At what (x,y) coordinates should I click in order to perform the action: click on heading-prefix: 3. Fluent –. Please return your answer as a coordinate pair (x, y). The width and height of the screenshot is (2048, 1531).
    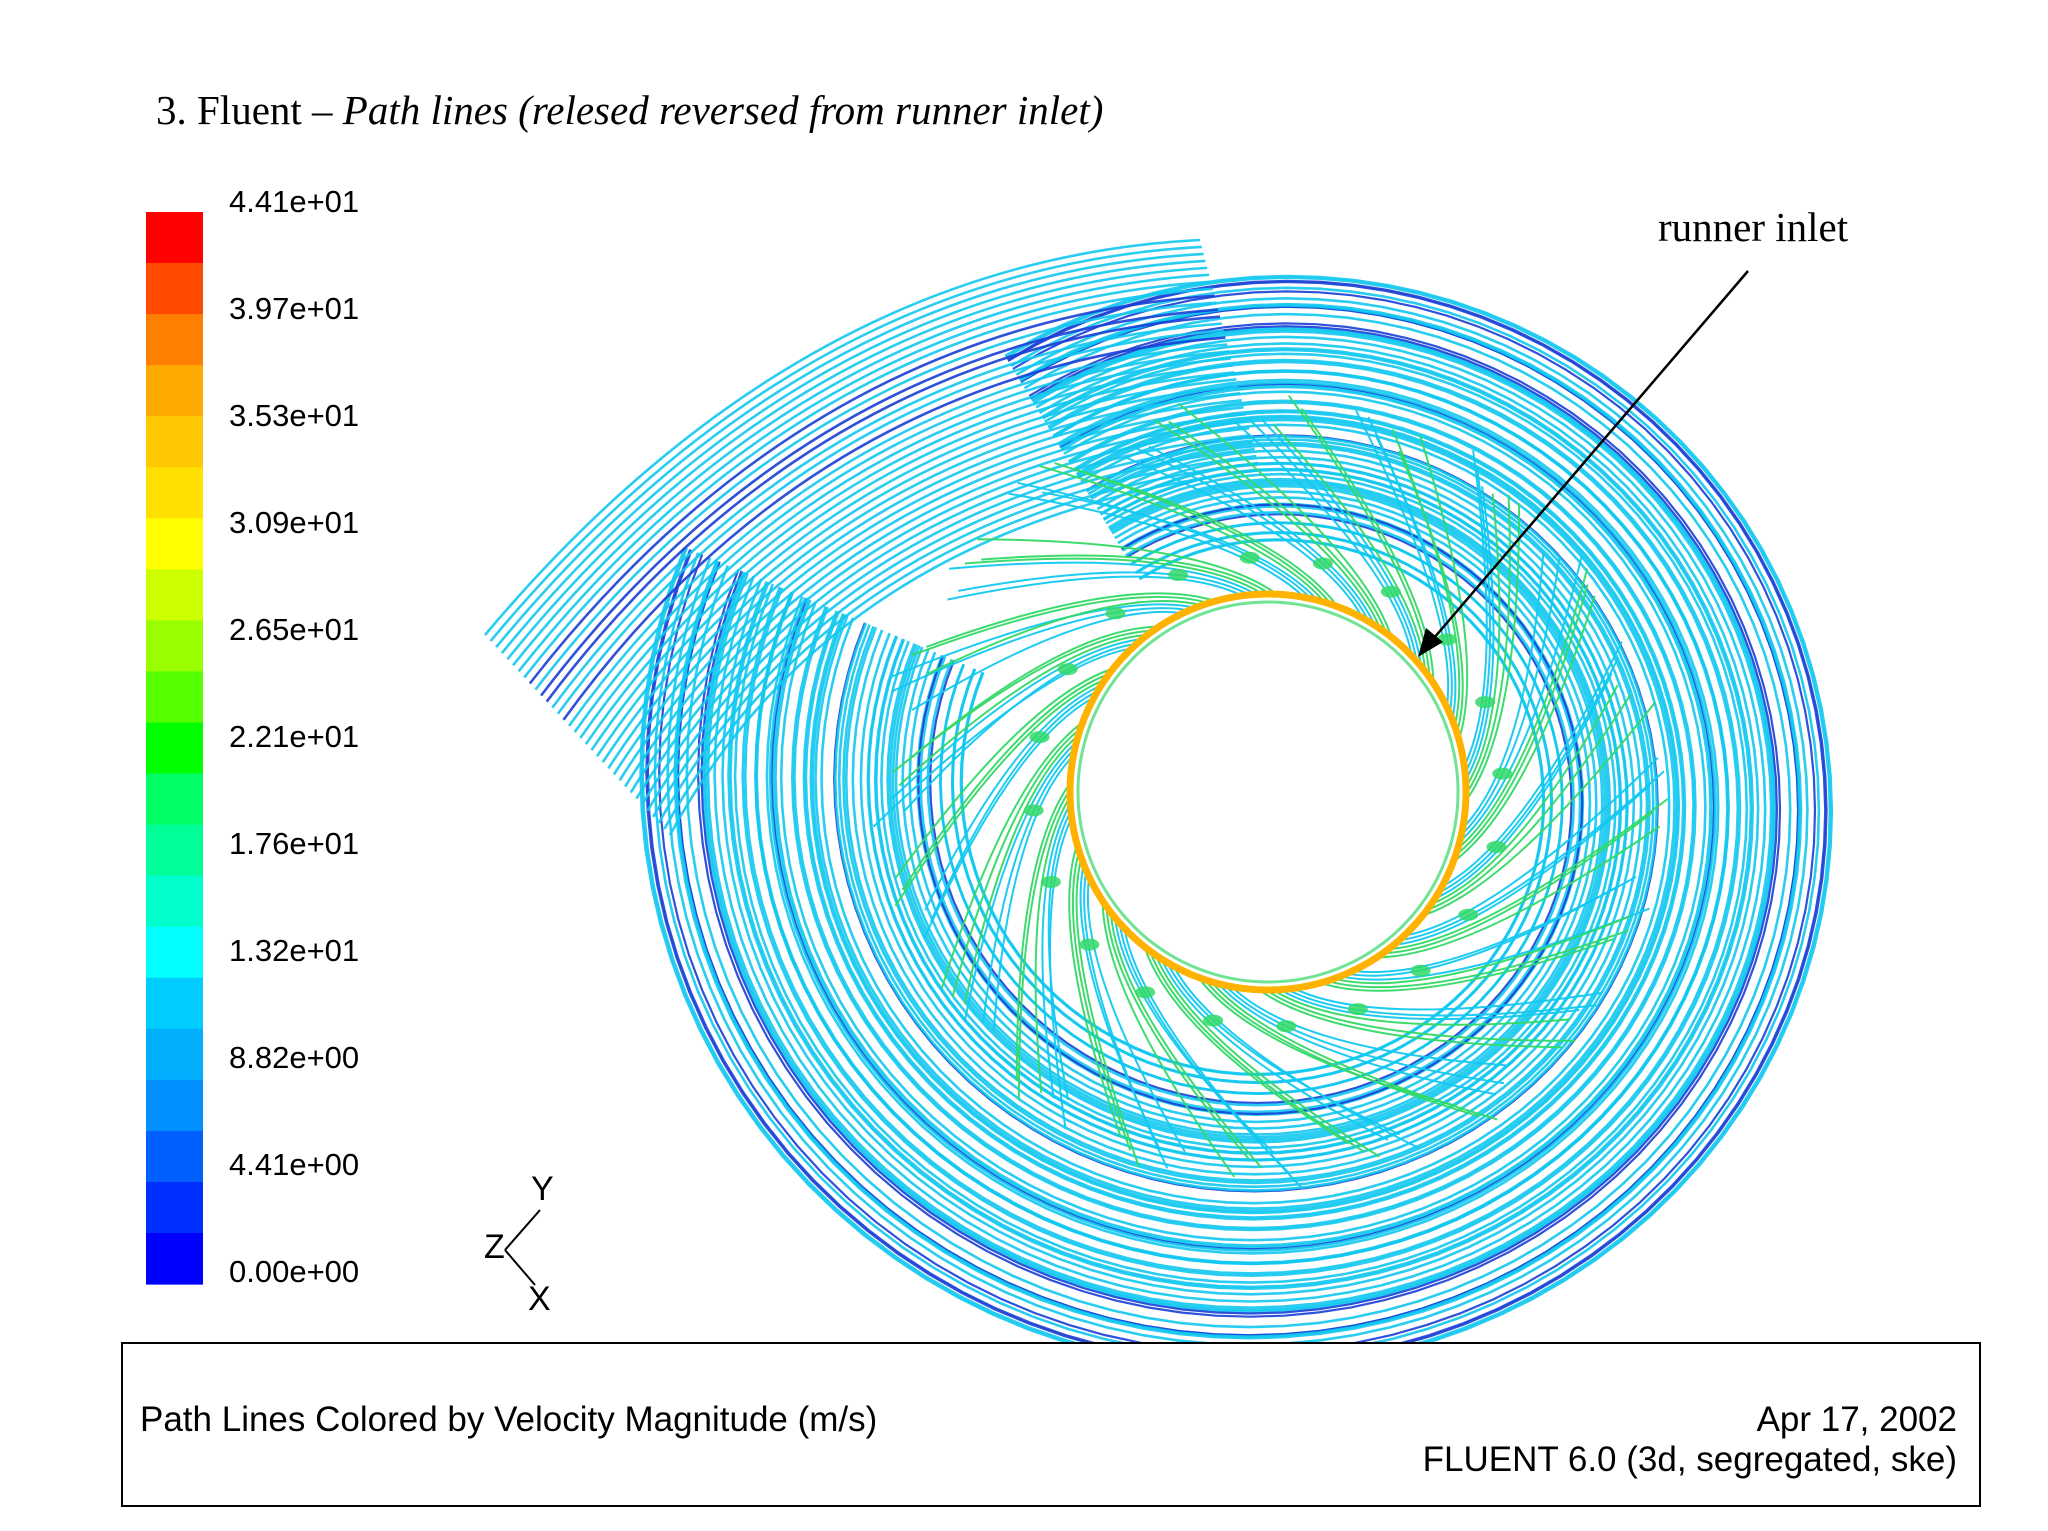
    Looking at the image, I should click on (249, 110).